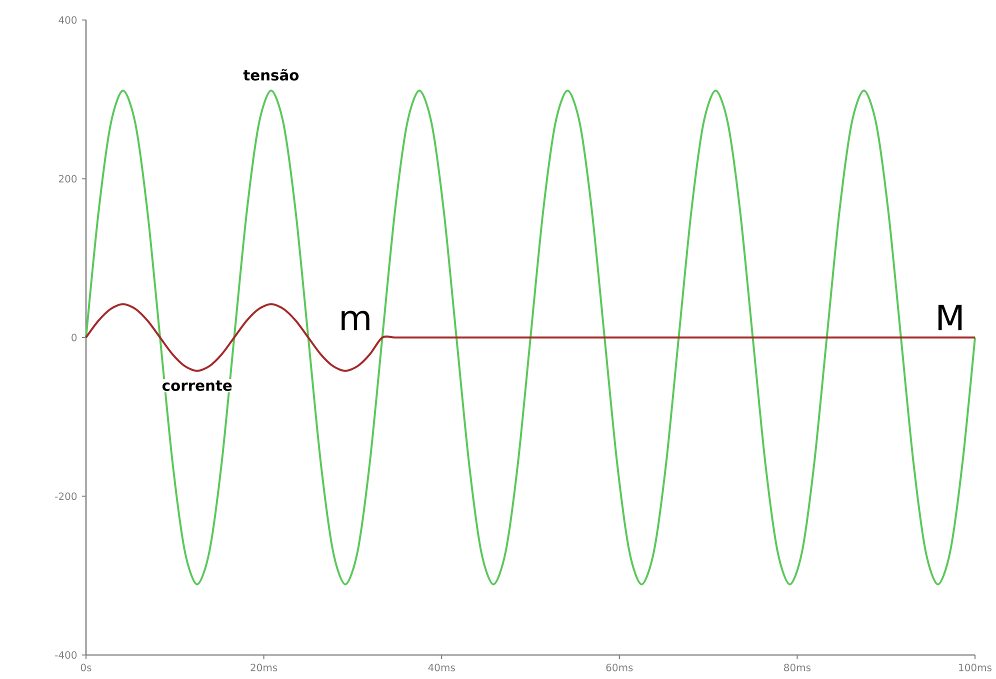  What do you see at coordinates (271, 75) in the screenshot?
I see `annotation: tensão` at bounding box center [271, 75].